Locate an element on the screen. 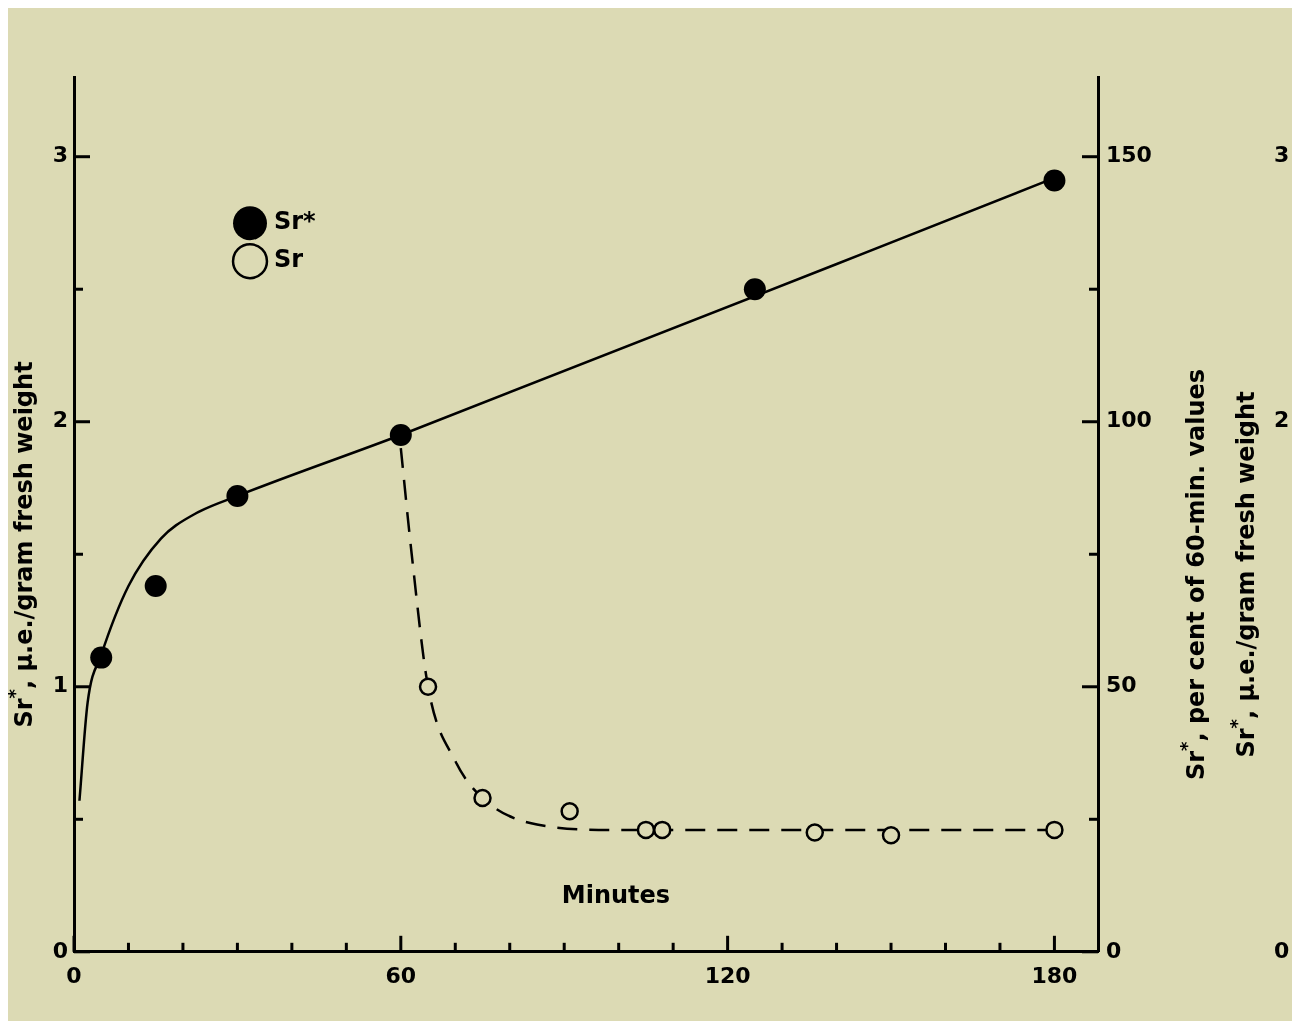 This screenshot has width=1300, height=1029. y-tick-label: 1 is located at coordinates (60, 685).